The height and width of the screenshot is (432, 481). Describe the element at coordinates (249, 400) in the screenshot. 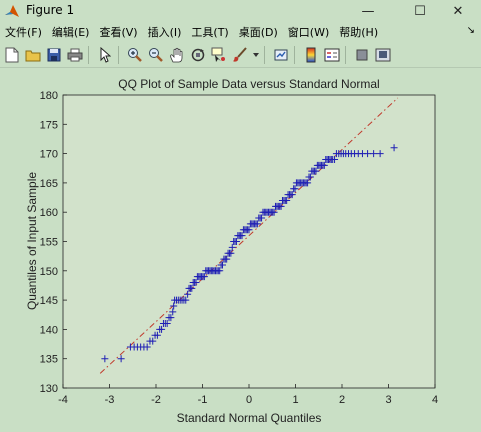

I see `x-tick-label: 0` at that location.